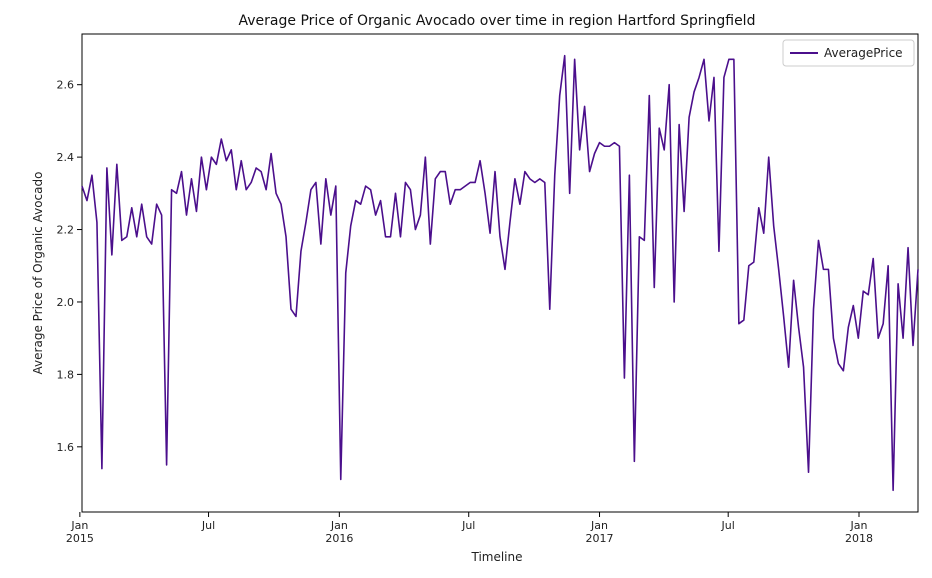  Describe the element at coordinates (863, 53) in the screenshot. I see `legend-label: AveragePrice` at that location.